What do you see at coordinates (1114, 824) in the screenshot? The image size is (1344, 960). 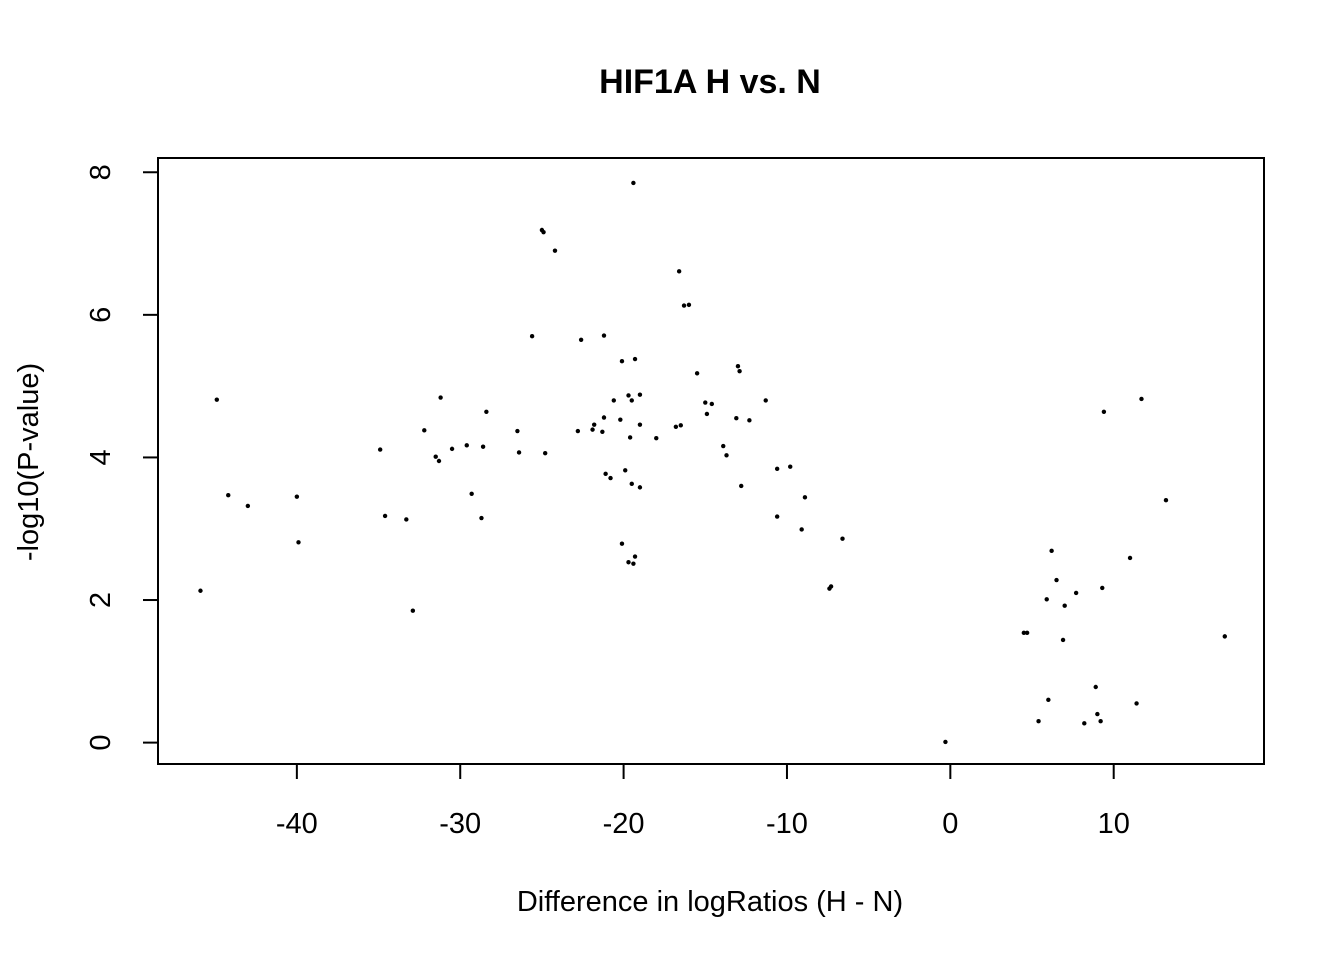 I see `x-tick-label-5: 10` at bounding box center [1114, 824].